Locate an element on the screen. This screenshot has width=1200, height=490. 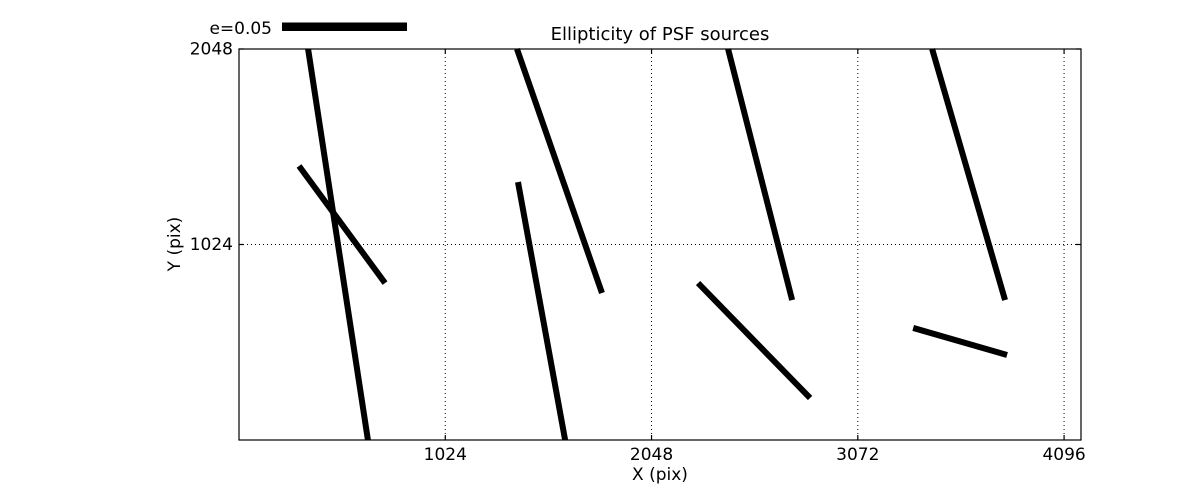
legend-label: e=0.05 is located at coordinates (240, 29).